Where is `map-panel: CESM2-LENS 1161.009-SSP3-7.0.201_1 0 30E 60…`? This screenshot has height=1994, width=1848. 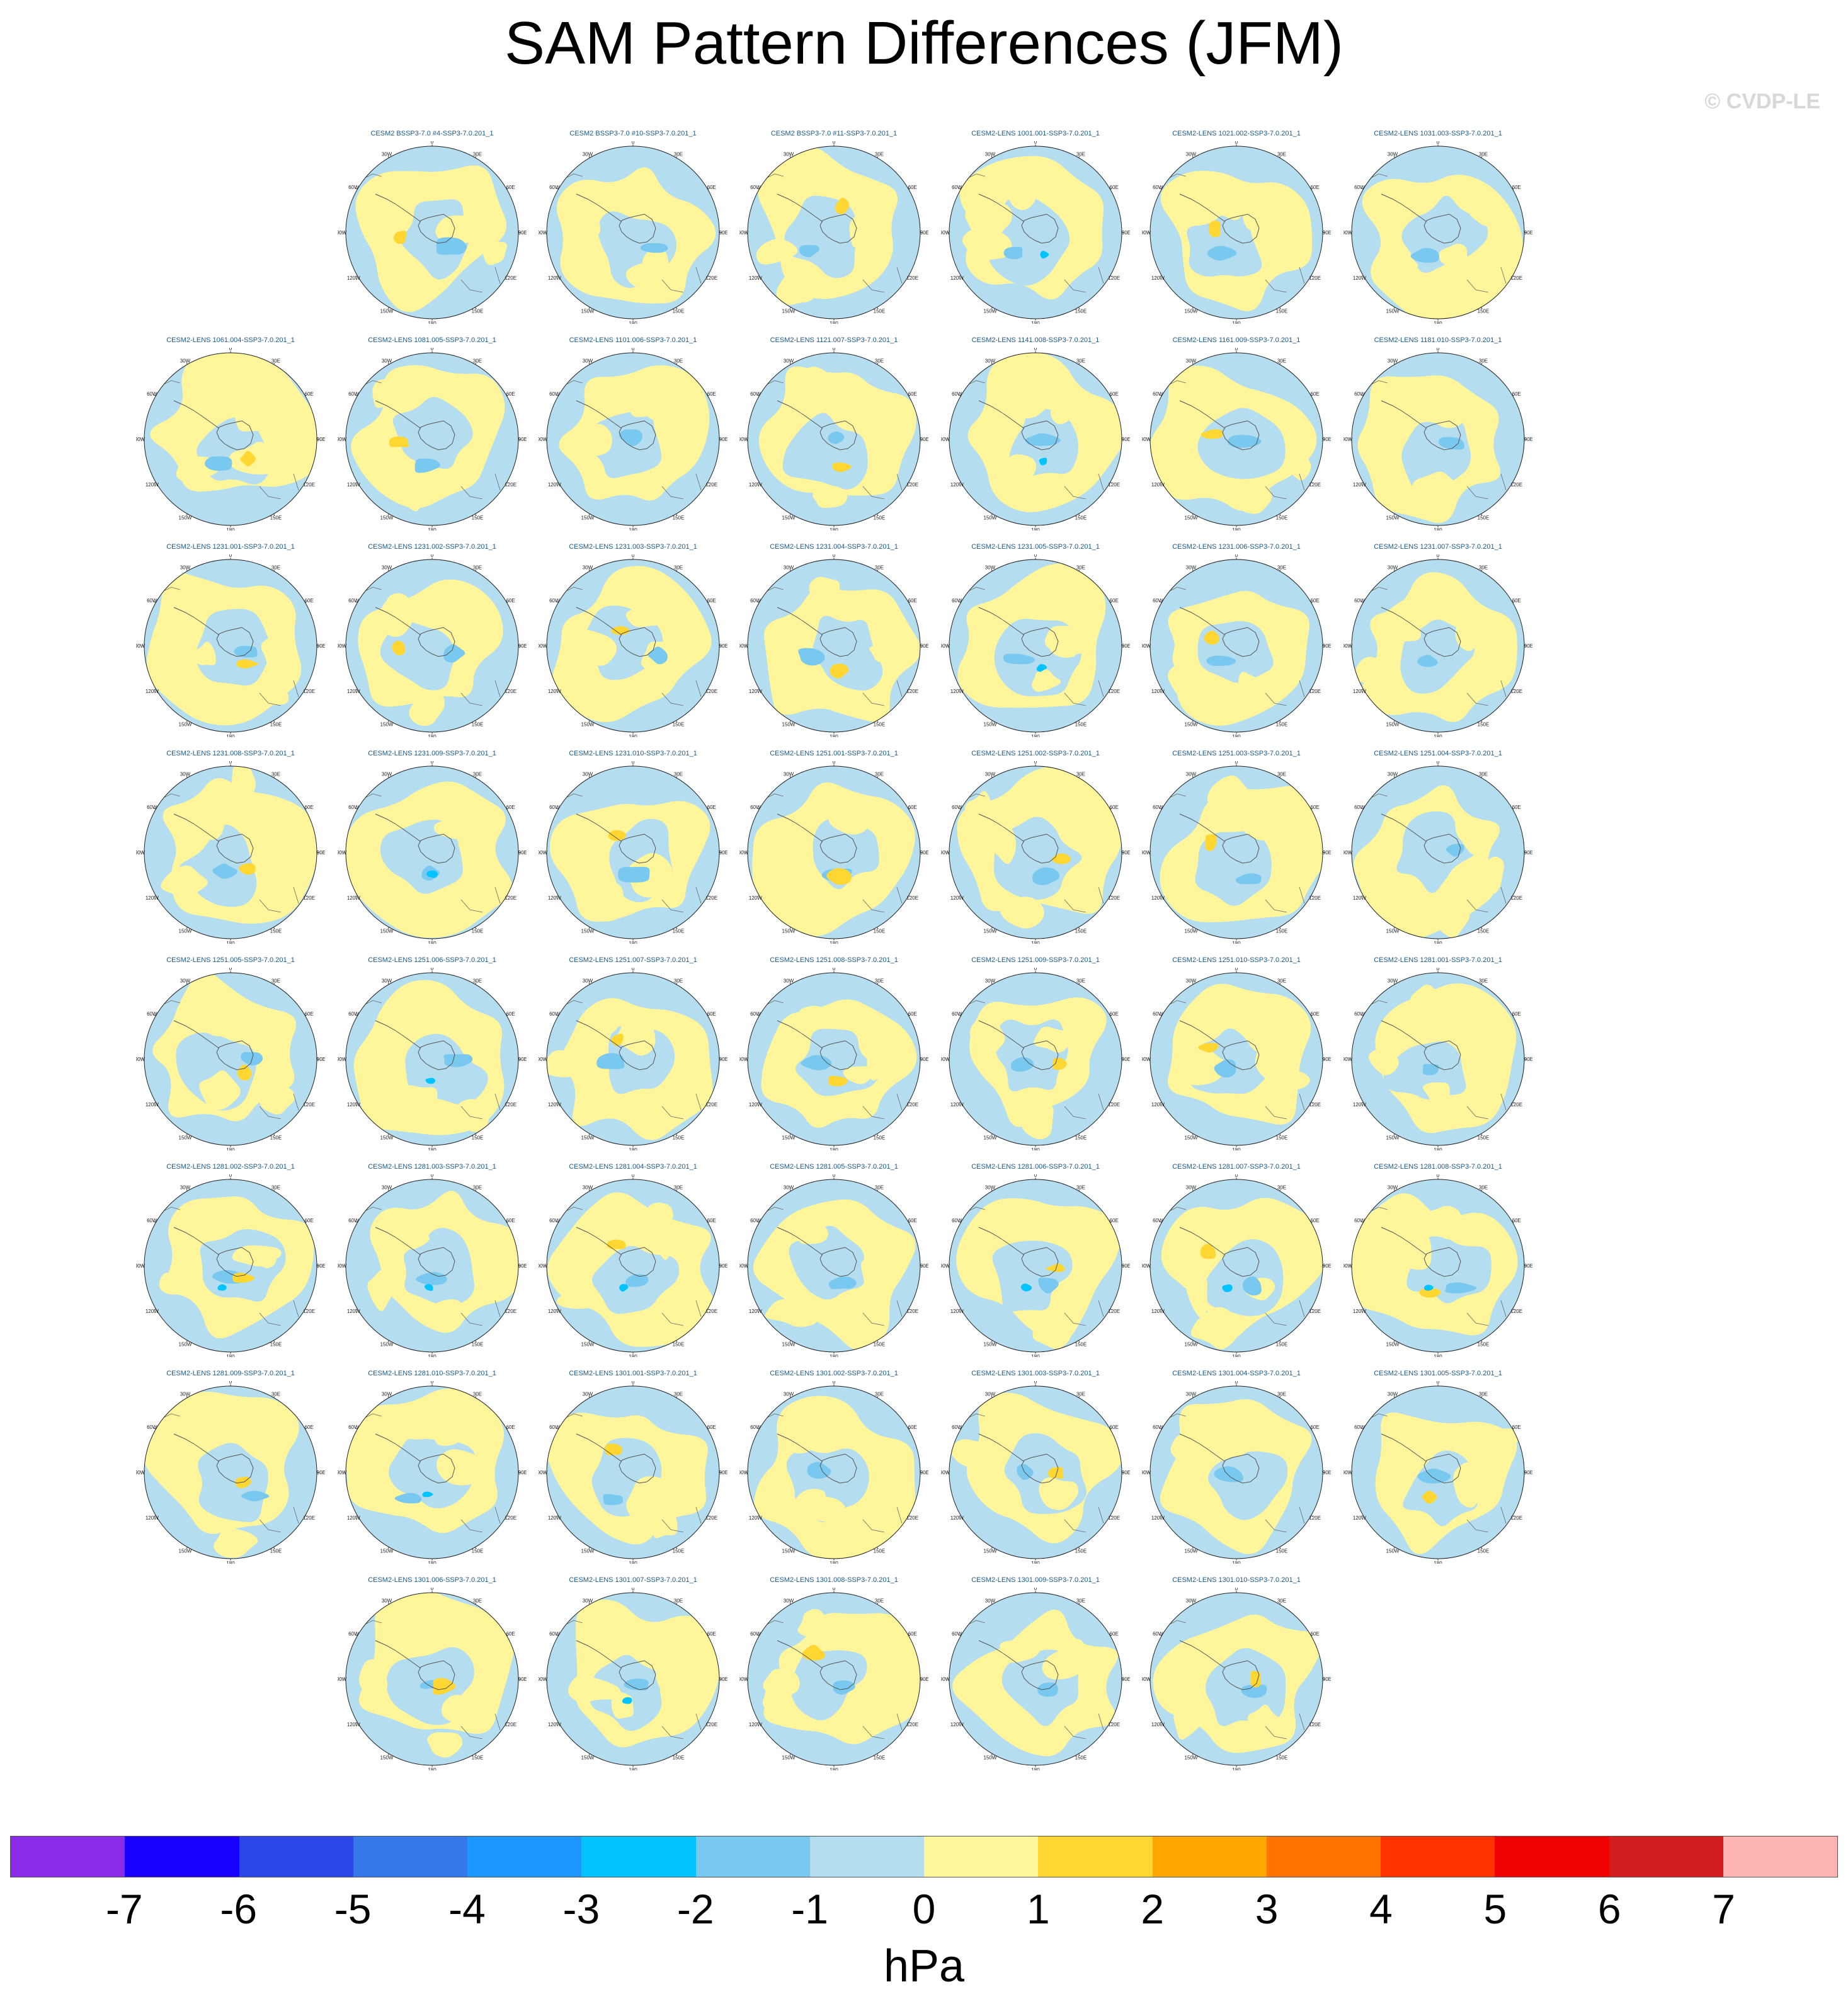
map-panel: CESM2-LENS 1161.009-SSP3-7.0.201_1 0 30E 60… is located at coordinates (1236, 434).